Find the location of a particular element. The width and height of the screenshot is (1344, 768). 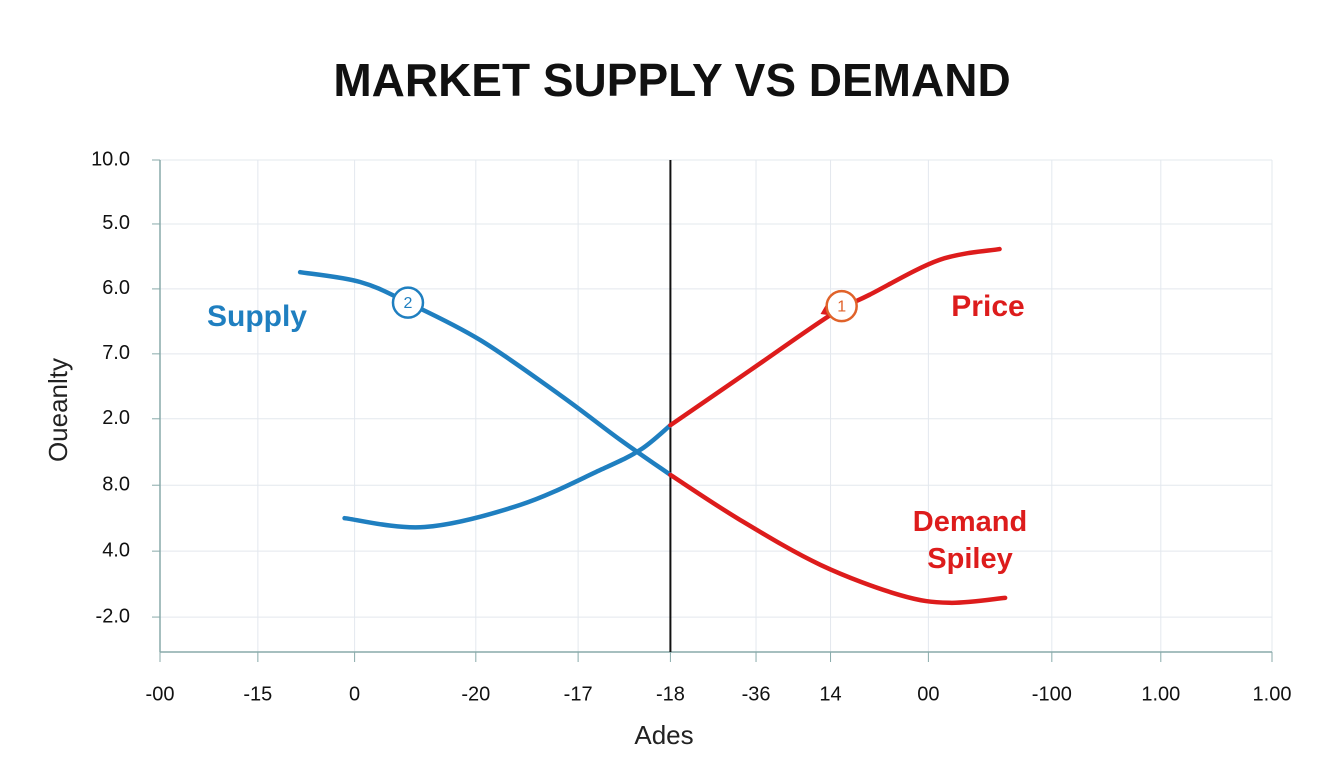

x-tick-label: -00 is located at coordinates (160, 694).